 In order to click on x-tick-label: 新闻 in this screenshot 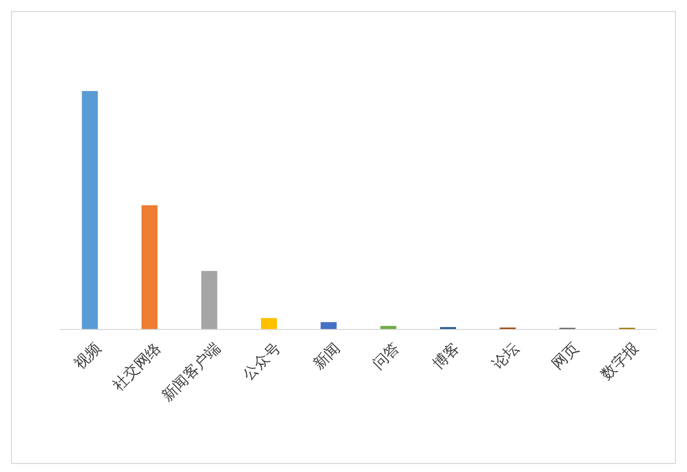, I will do `click(326, 356)`.